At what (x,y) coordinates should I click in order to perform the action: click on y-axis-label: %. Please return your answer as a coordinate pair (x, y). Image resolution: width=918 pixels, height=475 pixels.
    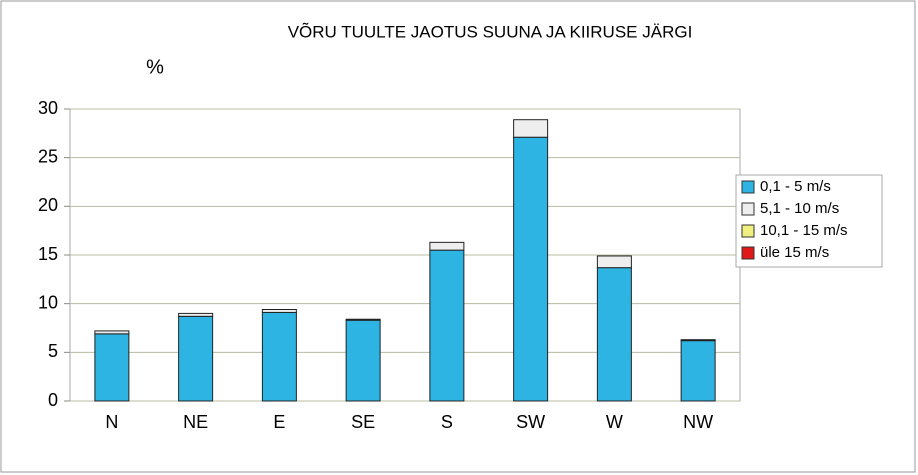
    Looking at the image, I should click on (155, 67).